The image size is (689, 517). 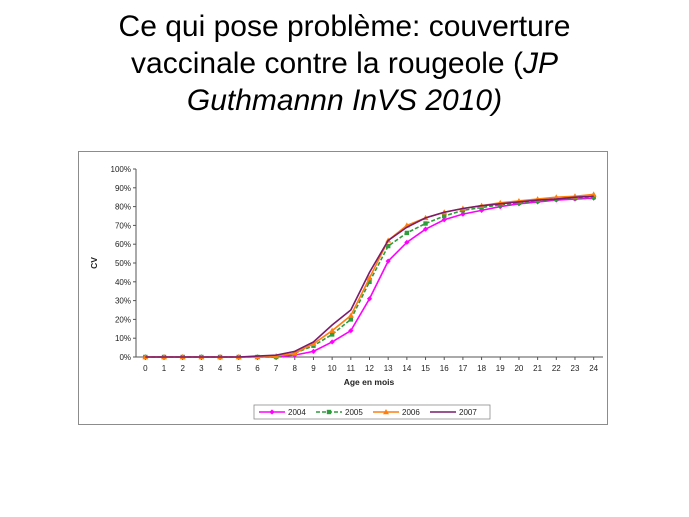 I want to click on legend-label-2006: 2006, so click(x=411, y=412).